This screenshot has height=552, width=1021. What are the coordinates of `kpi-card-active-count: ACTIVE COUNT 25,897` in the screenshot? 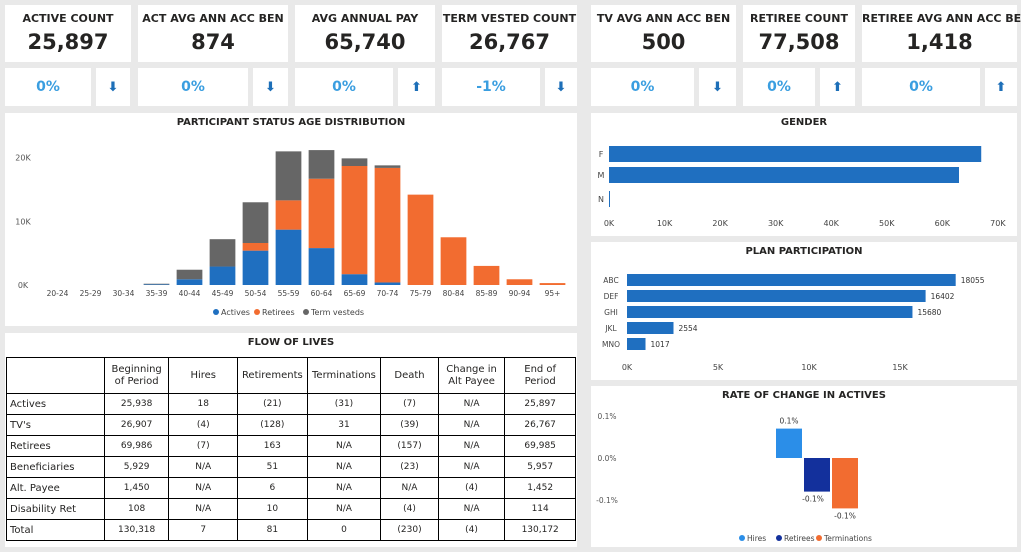 It's located at (68, 33).